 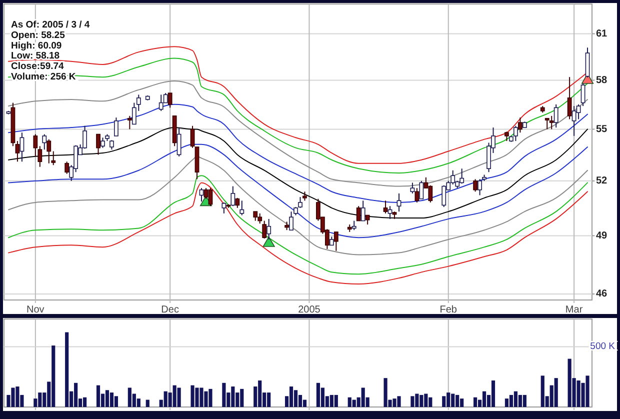 What do you see at coordinates (36, 46) in the screenshot?
I see `annotation: High: 60.09` at bounding box center [36, 46].